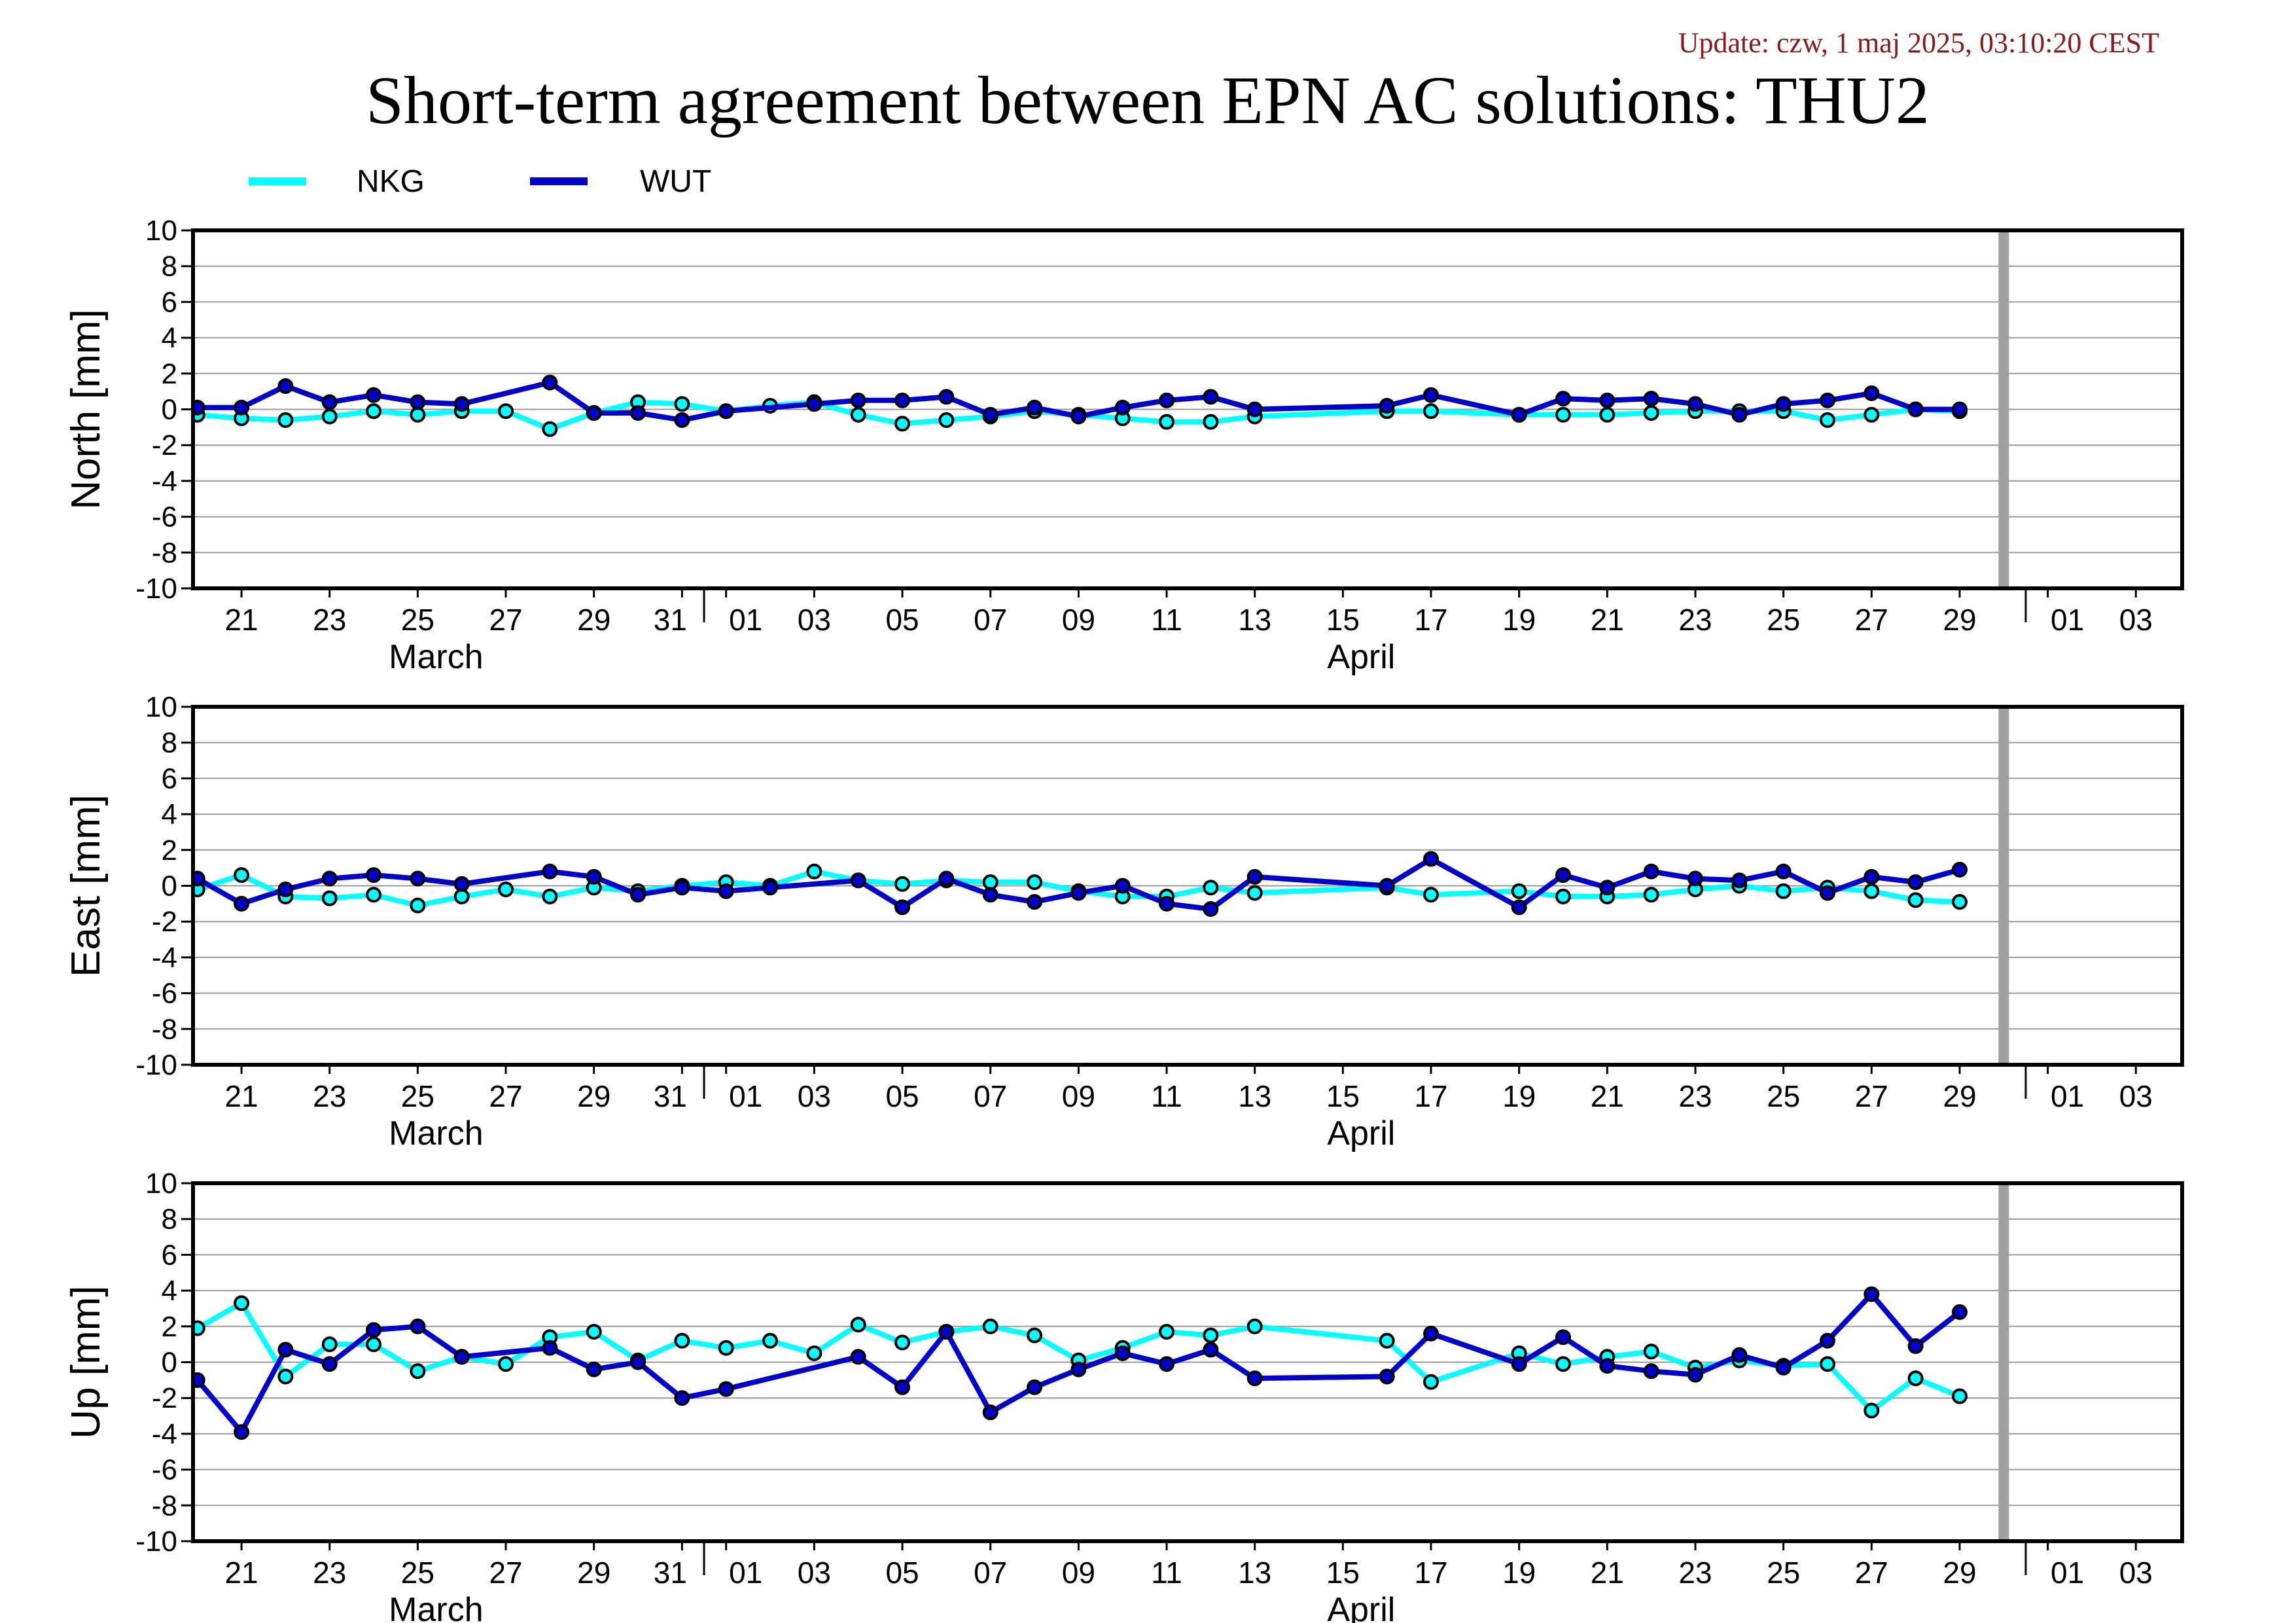  Describe the element at coordinates (1254, 1096) in the screenshot. I see `x-tick-label: 13` at that location.